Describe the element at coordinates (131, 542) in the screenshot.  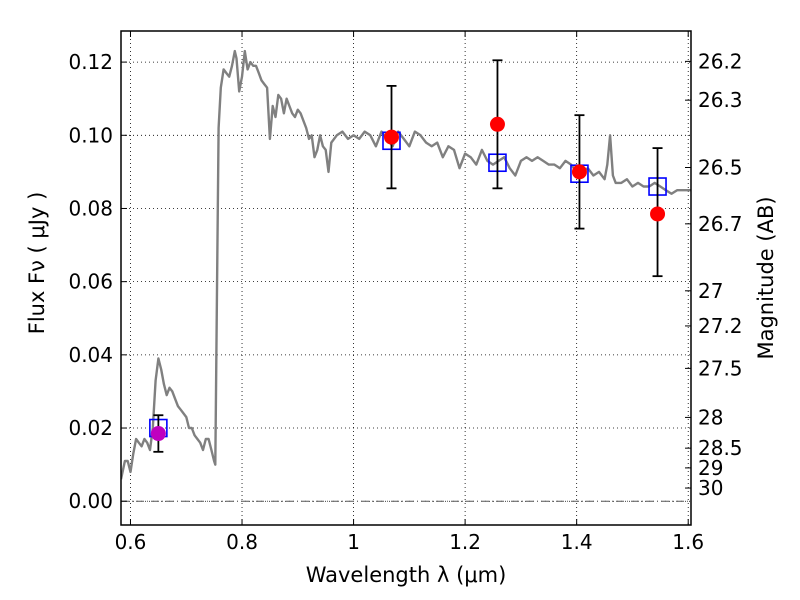
I see `x-tick-label: 0.6` at that location.